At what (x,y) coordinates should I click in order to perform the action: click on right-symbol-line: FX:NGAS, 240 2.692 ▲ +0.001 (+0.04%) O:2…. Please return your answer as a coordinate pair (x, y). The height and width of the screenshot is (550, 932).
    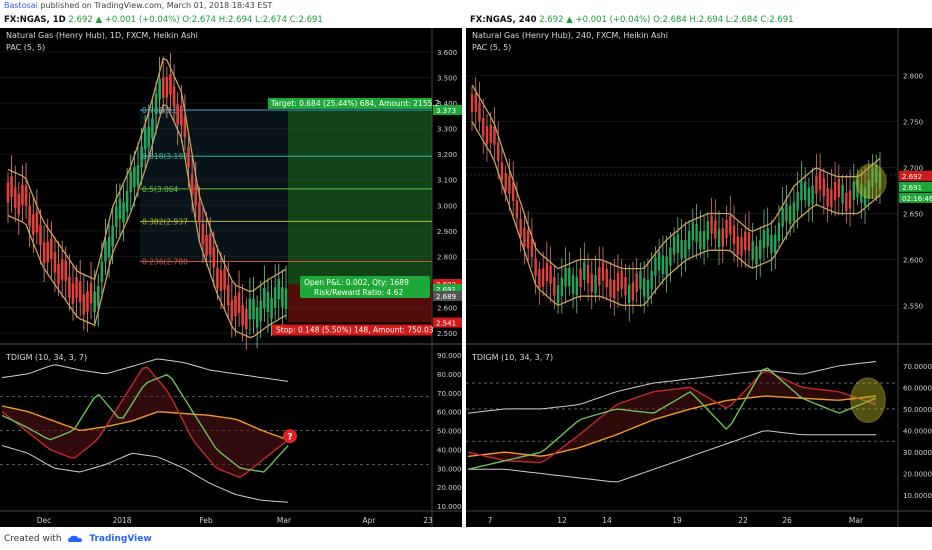
    Looking at the image, I should click on (632, 20).